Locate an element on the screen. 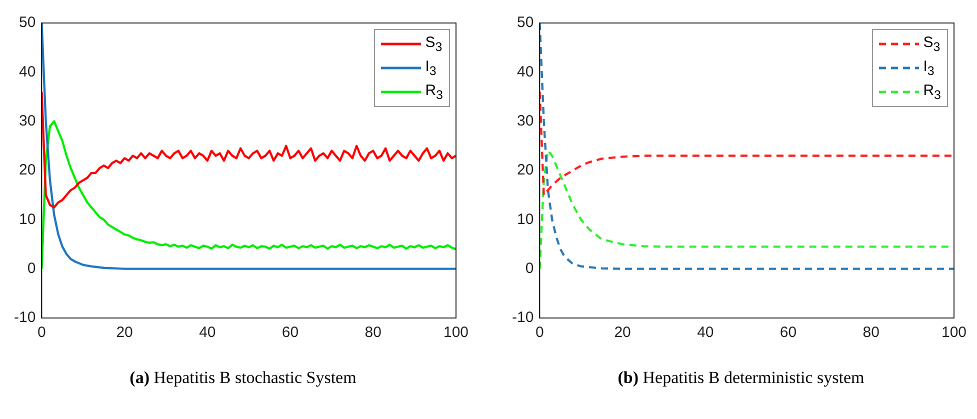  text: (b) Hepatitis B deterministic system is located at coordinates (741, 378).